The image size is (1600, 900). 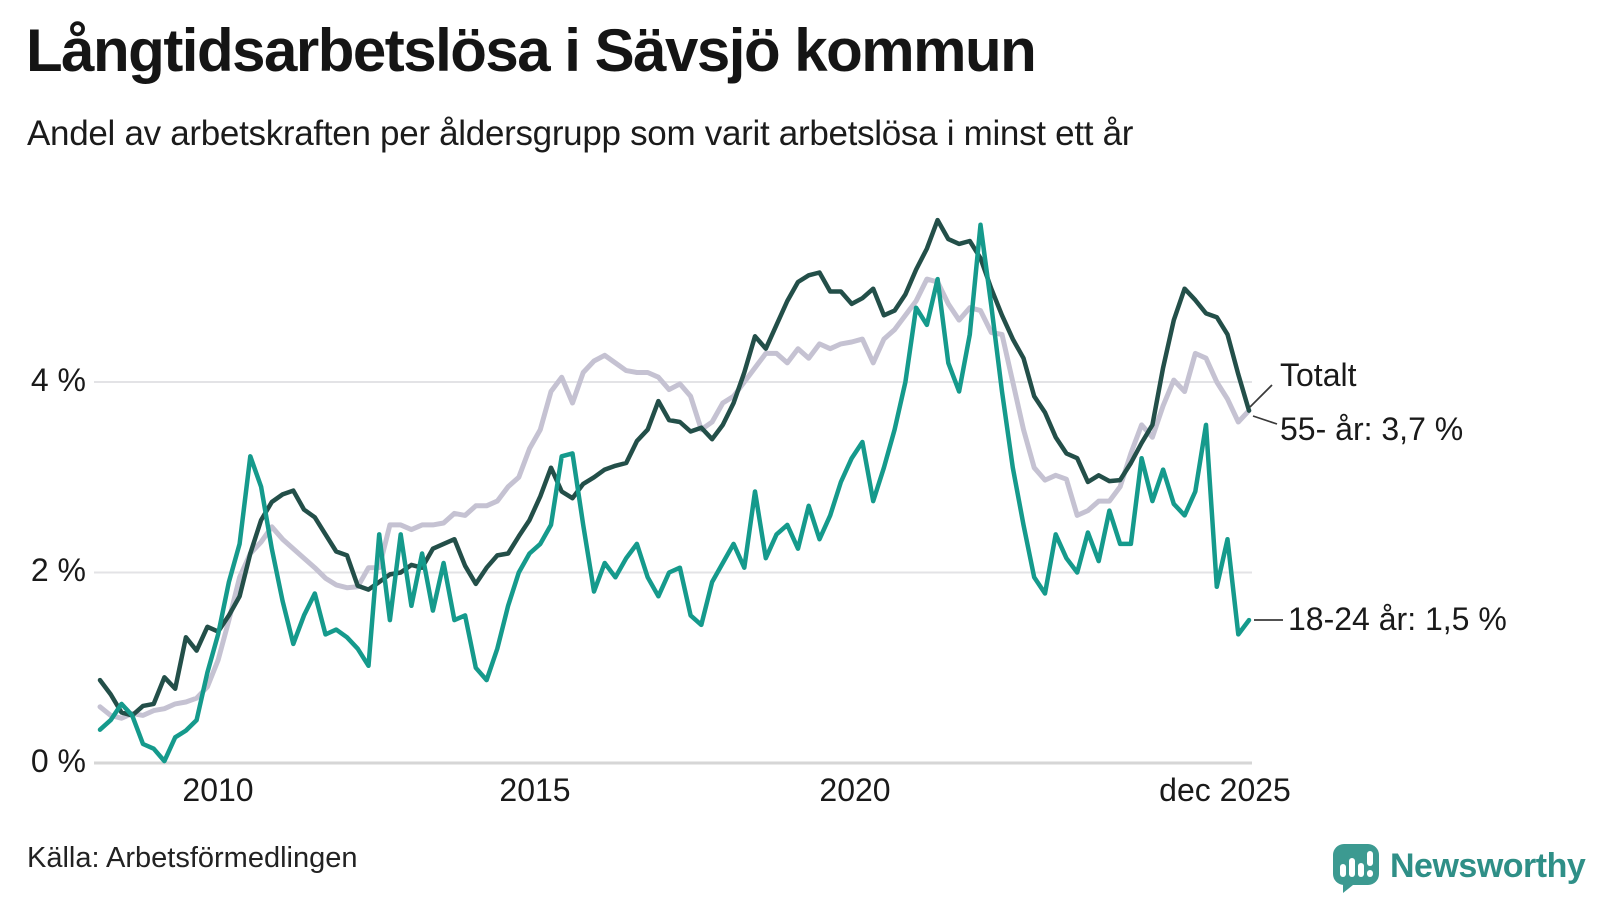 I want to click on source-note: Källa: Arbetsförmedlingen, so click(x=192, y=858).